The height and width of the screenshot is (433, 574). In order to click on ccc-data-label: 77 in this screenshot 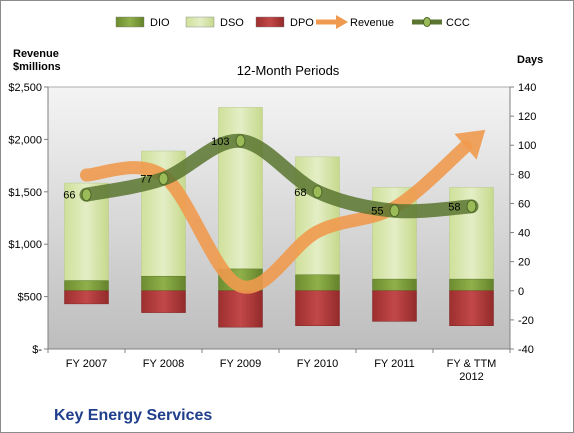, I will do `click(146, 180)`.